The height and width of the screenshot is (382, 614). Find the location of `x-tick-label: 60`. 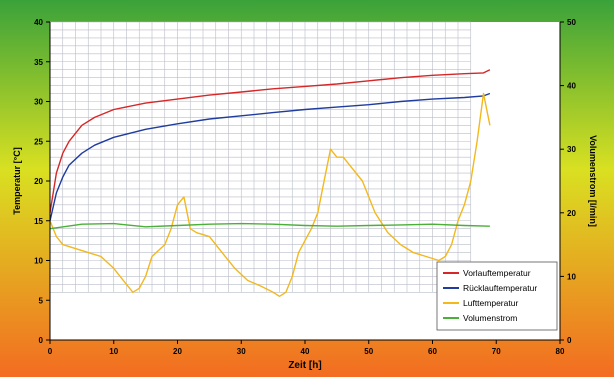

x-tick-label: 60 is located at coordinates (432, 351).